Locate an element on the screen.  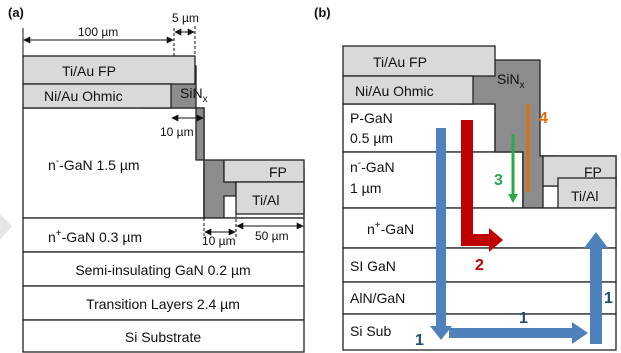
n-gan-thick-label-b: 1 µm is located at coordinates (365, 188).